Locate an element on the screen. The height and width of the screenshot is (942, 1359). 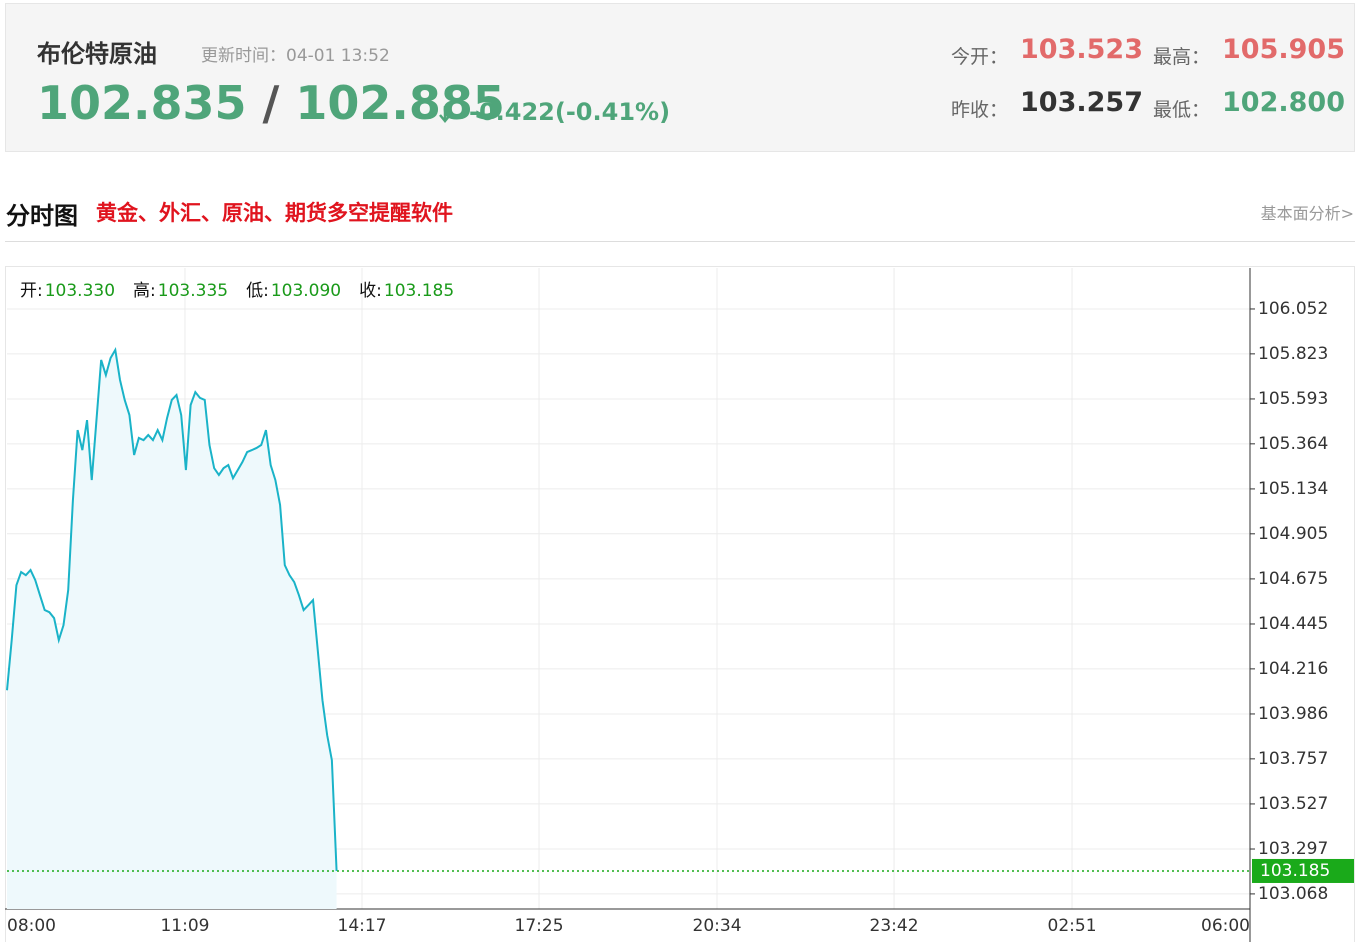
ohlc-value: 103.335 is located at coordinates (193, 291).